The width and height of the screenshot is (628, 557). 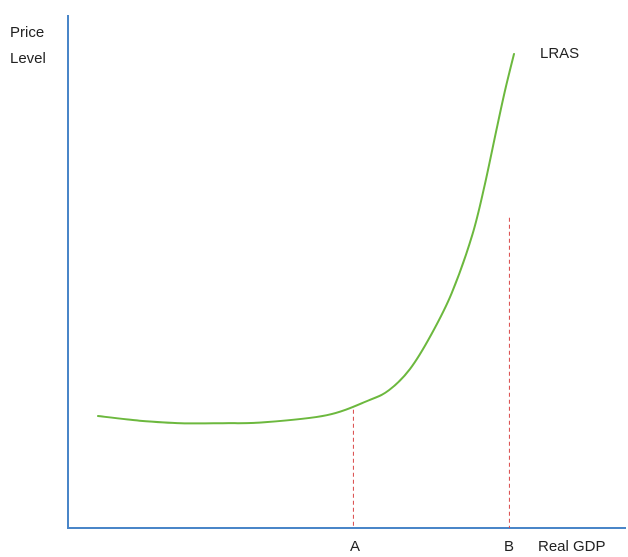 What do you see at coordinates (28, 58) in the screenshot?
I see `y-axis-label-line-2: Level` at bounding box center [28, 58].